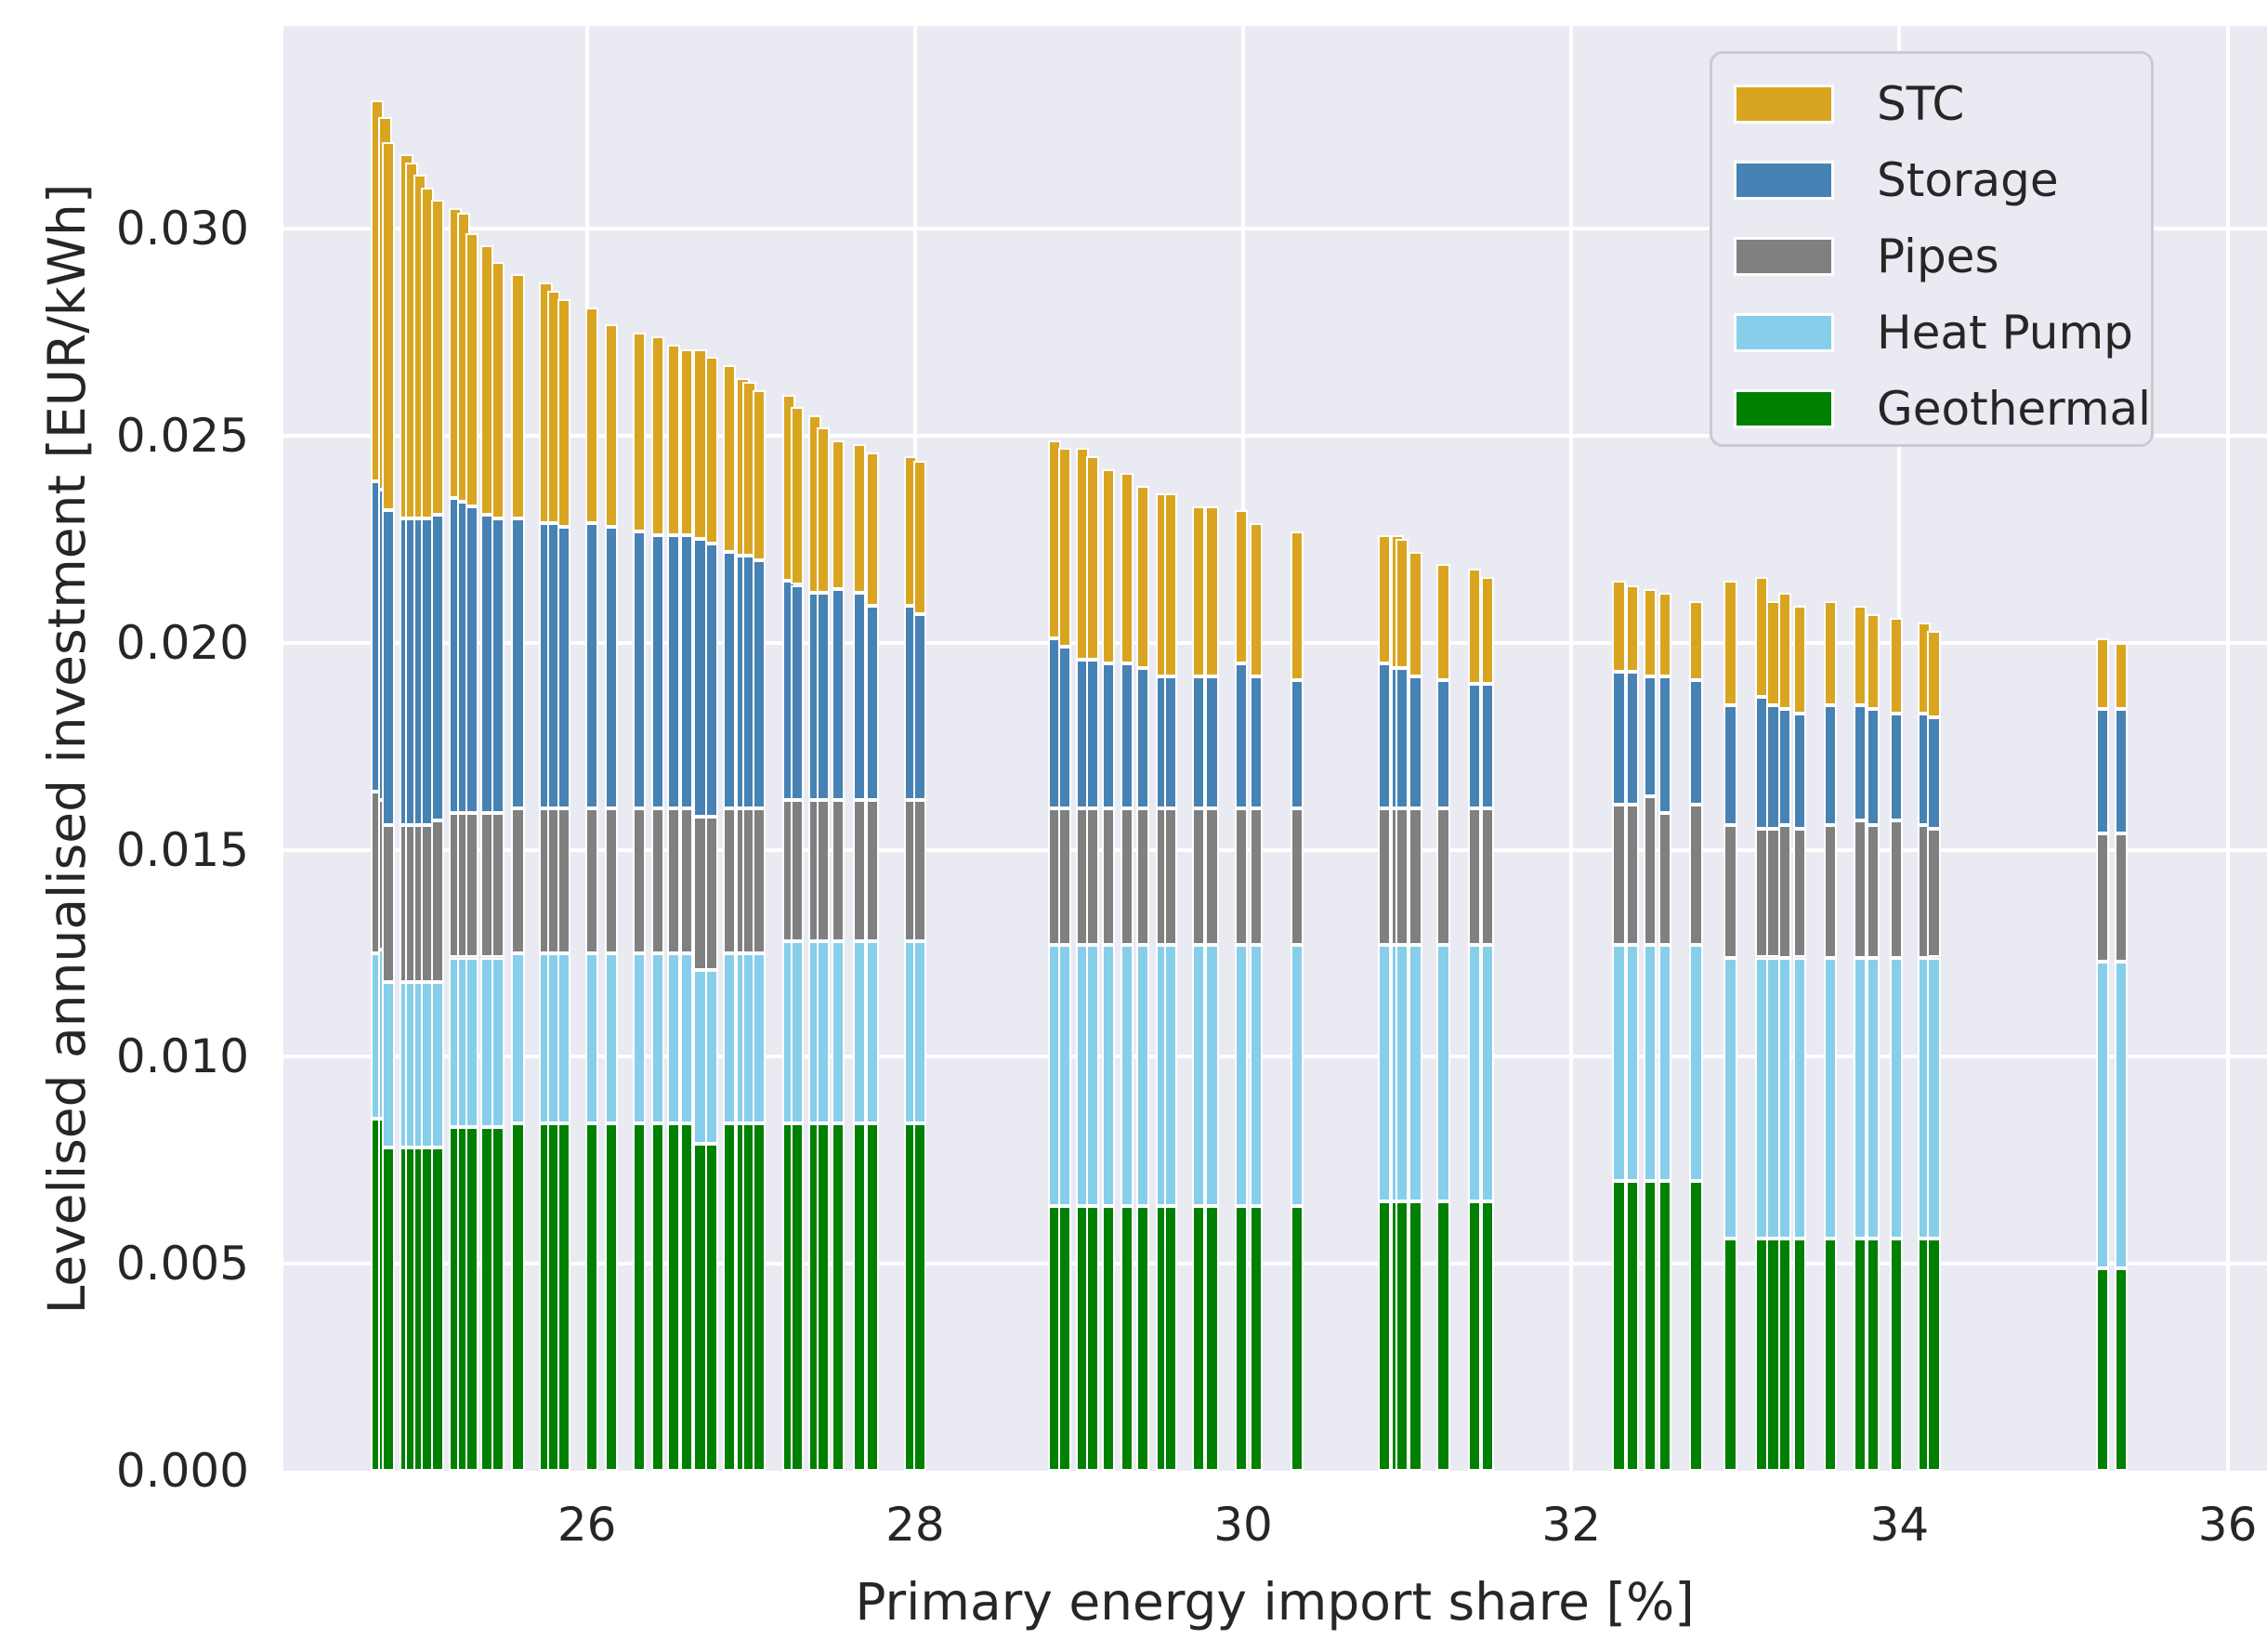  I want to click on legend-label: STC, so click(1921, 104).